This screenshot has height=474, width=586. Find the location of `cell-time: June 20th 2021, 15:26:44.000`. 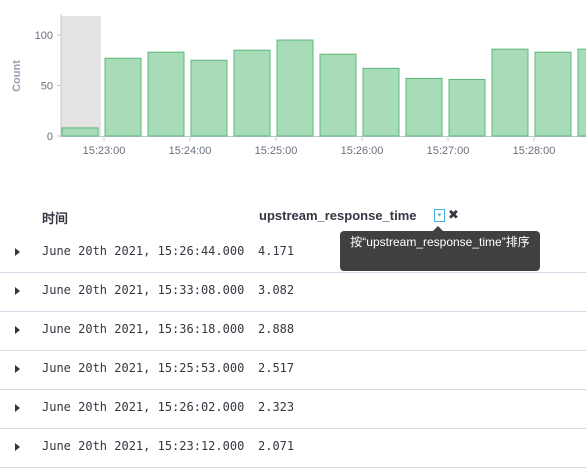

cell-time: June 20th 2021, 15:26:44.000 is located at coordinates (143, 251).